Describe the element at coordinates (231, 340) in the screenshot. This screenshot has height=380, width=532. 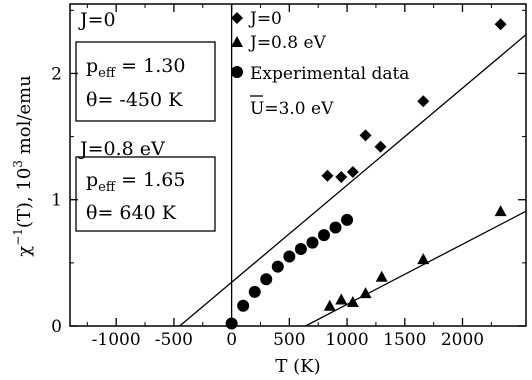
I see `x-tick-label: 0` at that location.